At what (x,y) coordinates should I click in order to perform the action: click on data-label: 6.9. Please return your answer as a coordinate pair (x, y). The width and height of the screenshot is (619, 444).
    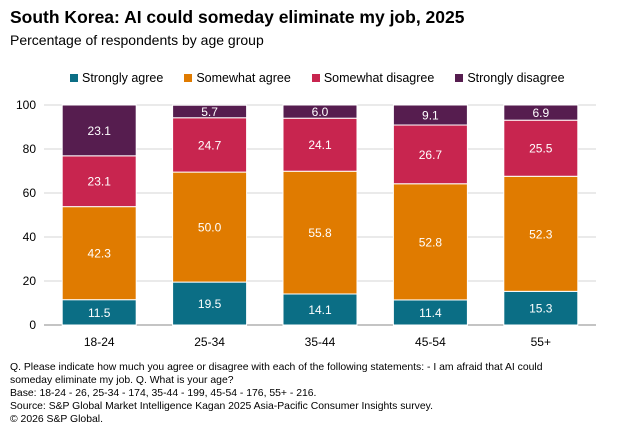
    Looking at the image, I should click on (540, 113).